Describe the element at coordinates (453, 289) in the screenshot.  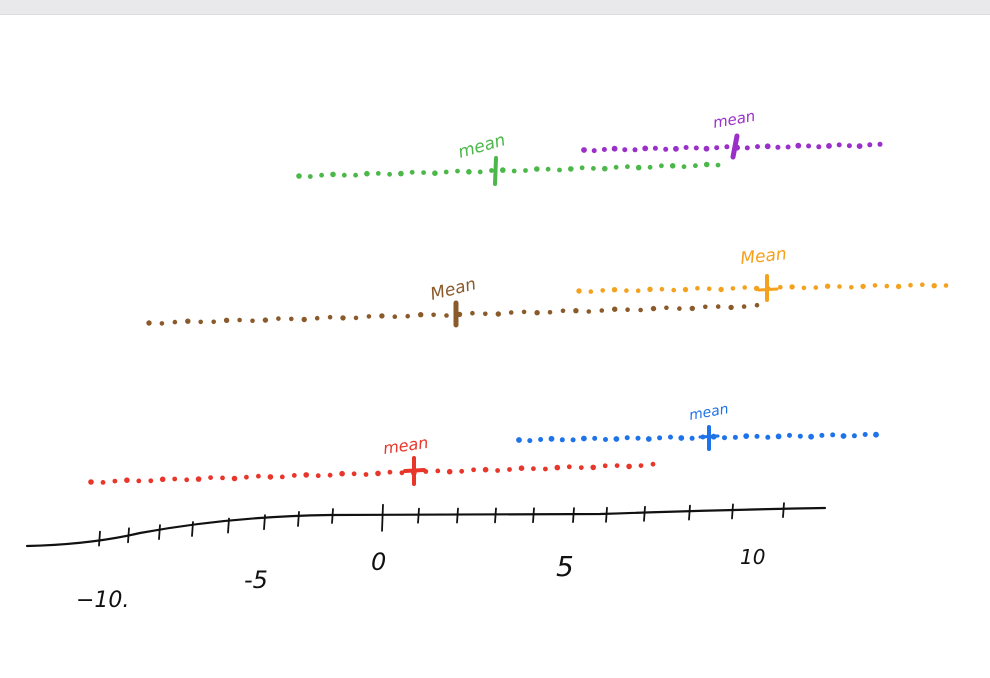
I see `mean-label-brown: Mean` at that location.